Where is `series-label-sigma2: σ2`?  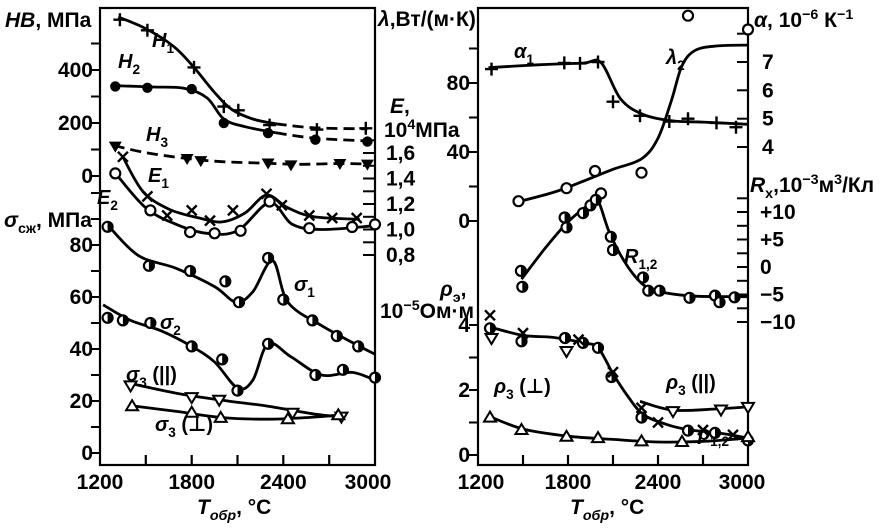 series-label-sigma2: σ2 is located at coordinates (170, 325).